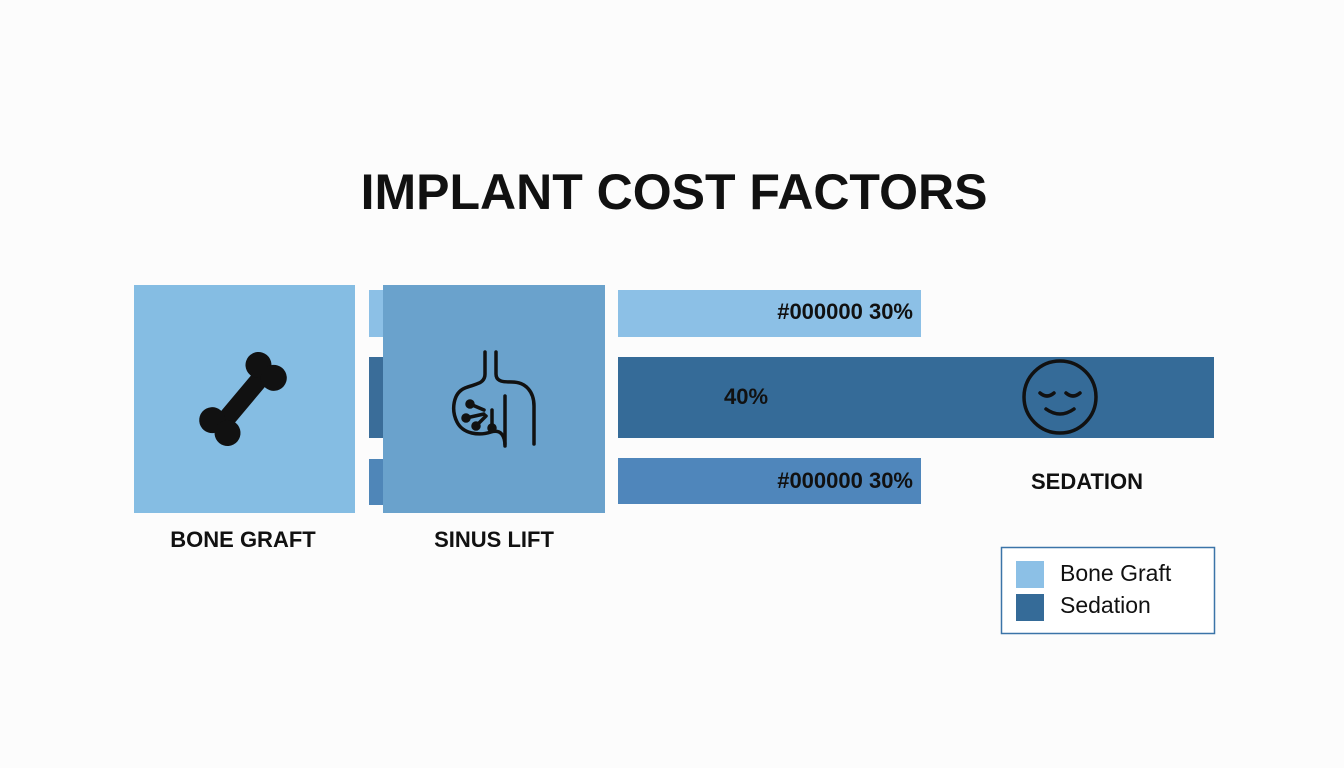 Image resolution: width=1344 pixels, height=768 pixels. What do you see at coordinates (243, 399) in the screenshot?
I see `bone-icon` at bounding box center [243, 399].